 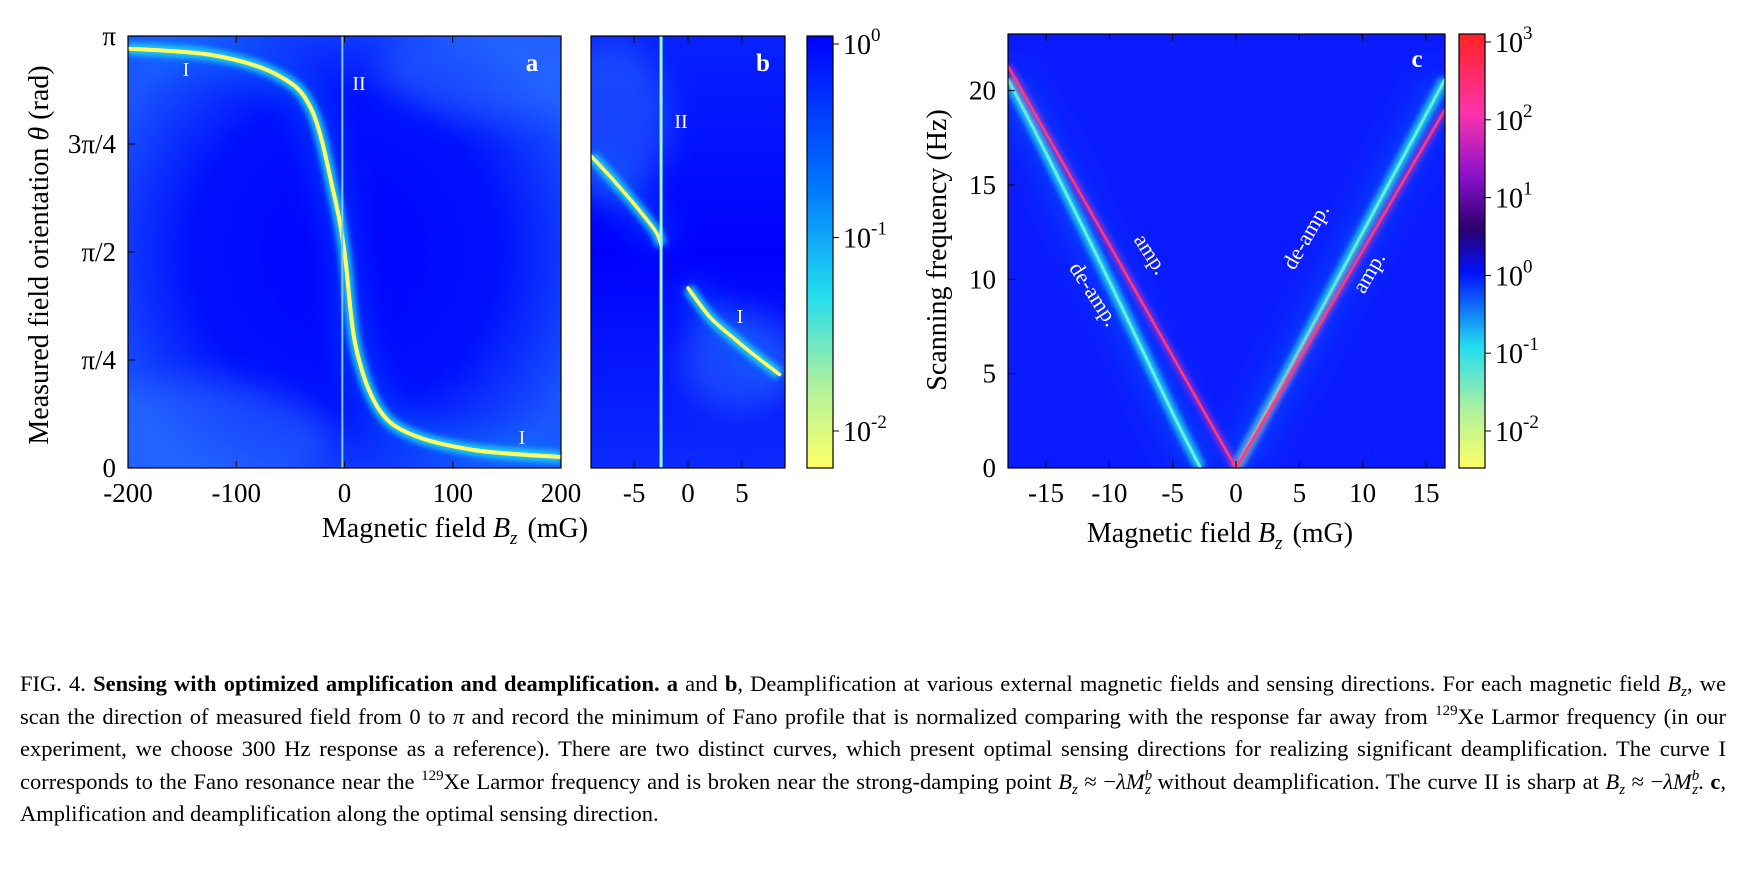 What do you see at coordinates (982, 91) in the screenshot?
I see `panel-c-y-tick-label: 20` at bounding box center [982, 91].